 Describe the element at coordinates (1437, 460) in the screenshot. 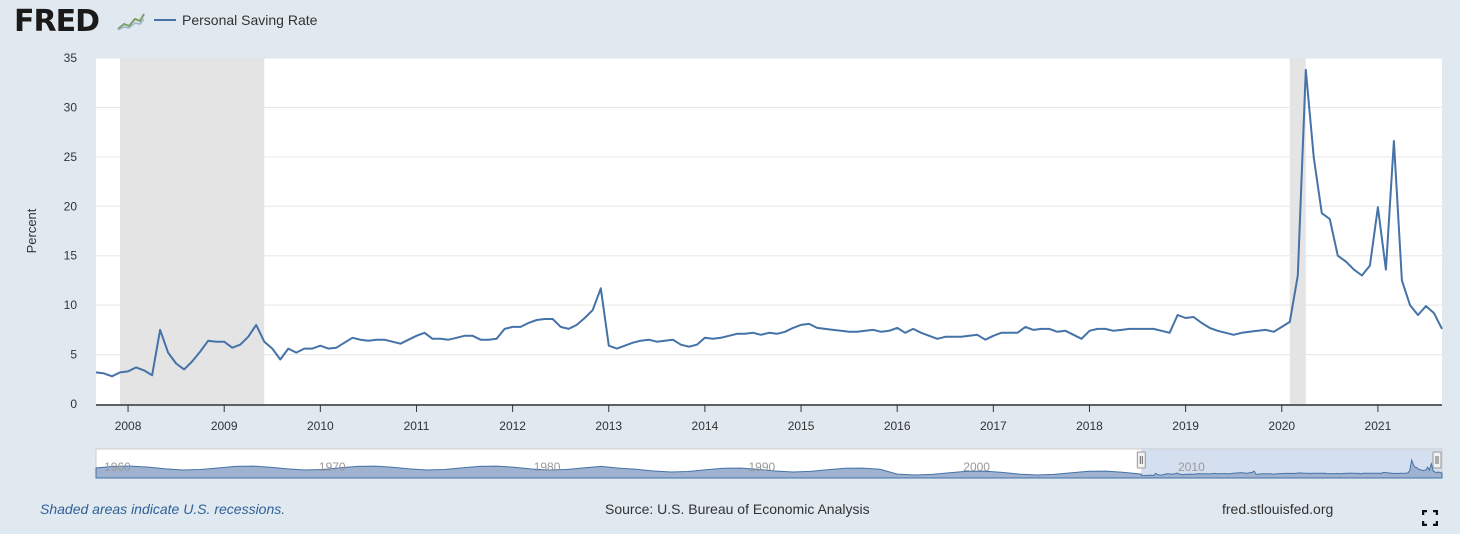

I see `navigator-handle-right` at that location.